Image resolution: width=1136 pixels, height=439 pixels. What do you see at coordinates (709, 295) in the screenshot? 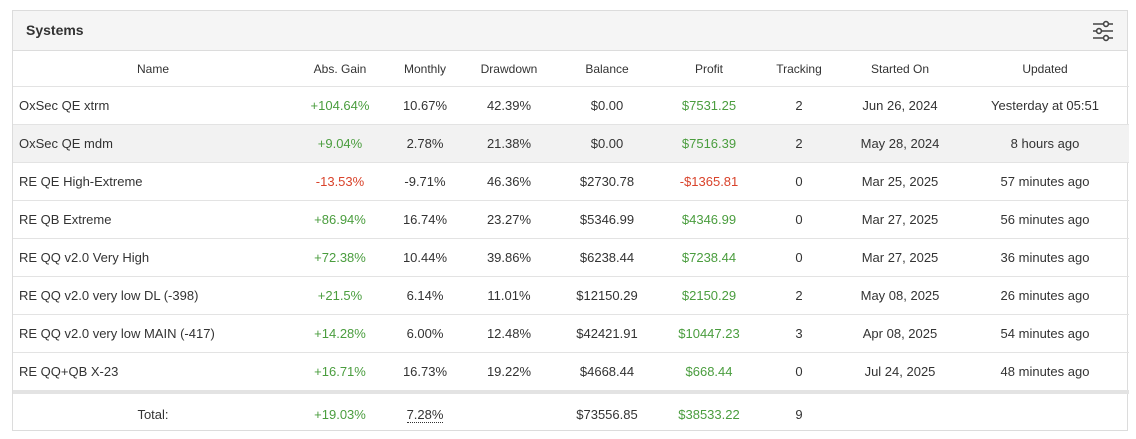
I see `profit: $2150.29` at bounding box center [709, 295].